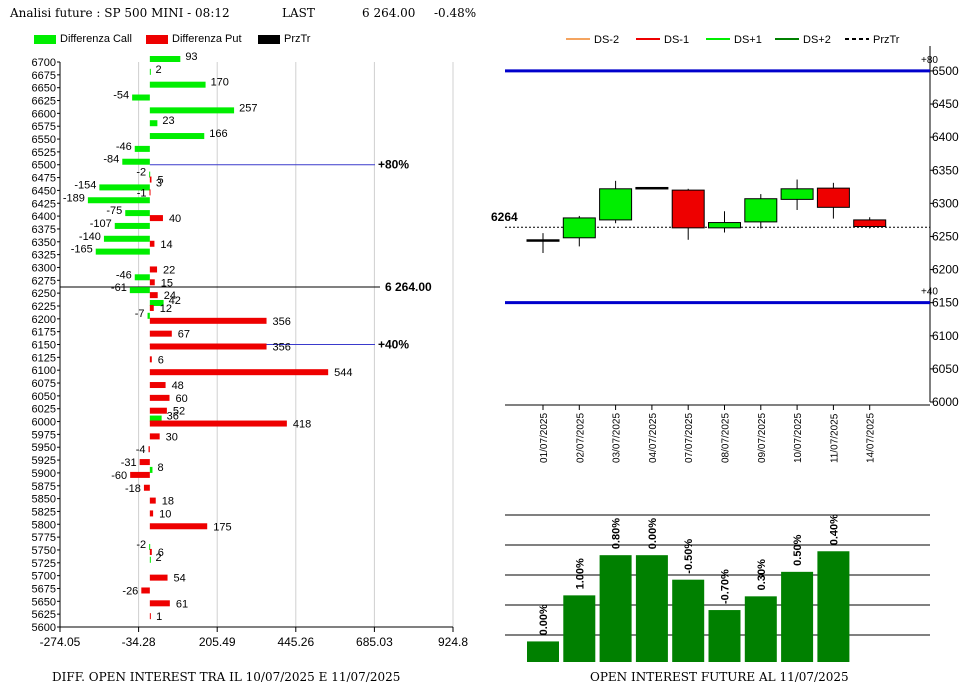 The height and width of the screenshot is (690, 965). Describe the element at coordinates (119, 476) in the screenshot. I see `put-bar-label: -60` at that location.